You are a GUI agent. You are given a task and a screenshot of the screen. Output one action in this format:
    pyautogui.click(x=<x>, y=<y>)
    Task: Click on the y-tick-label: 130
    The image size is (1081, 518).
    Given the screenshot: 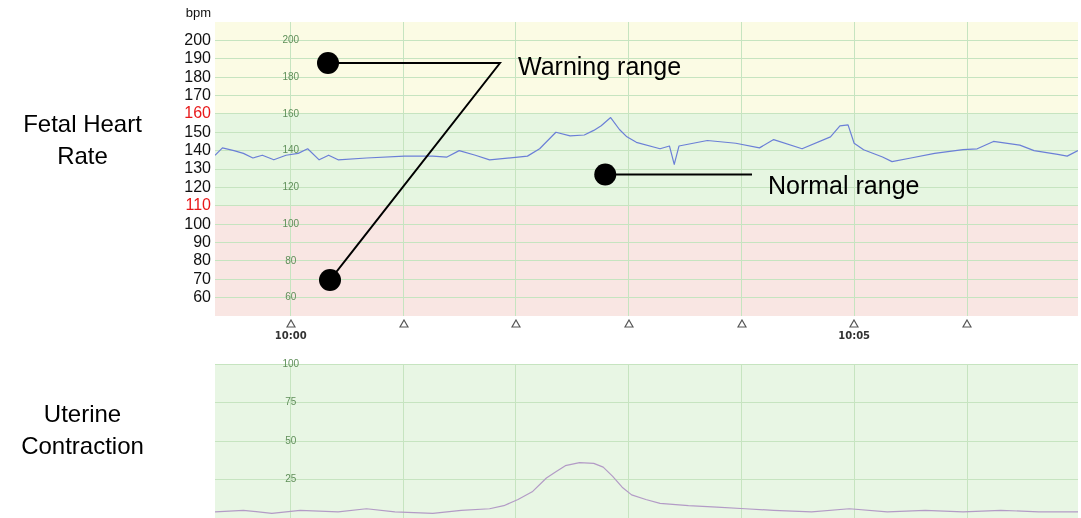 What is the action you would take?
    pyautogui.click(x=198, y=168)
    